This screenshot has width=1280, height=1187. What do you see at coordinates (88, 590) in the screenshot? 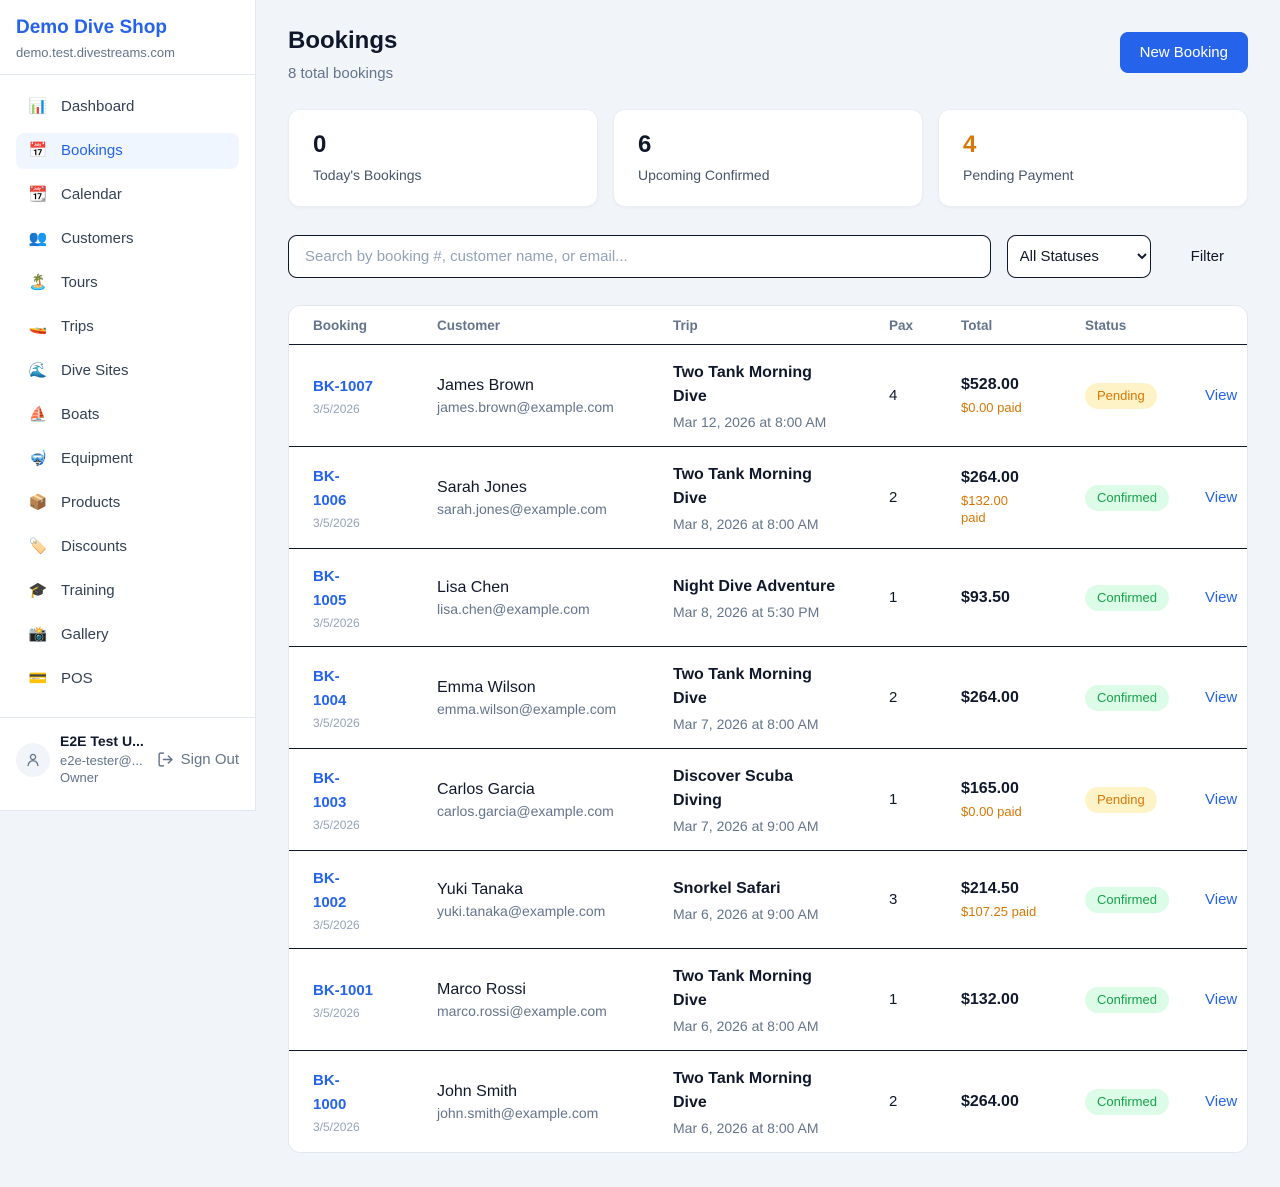
I see `sidebar-item-label: Training` at bounding box center [88, 590].